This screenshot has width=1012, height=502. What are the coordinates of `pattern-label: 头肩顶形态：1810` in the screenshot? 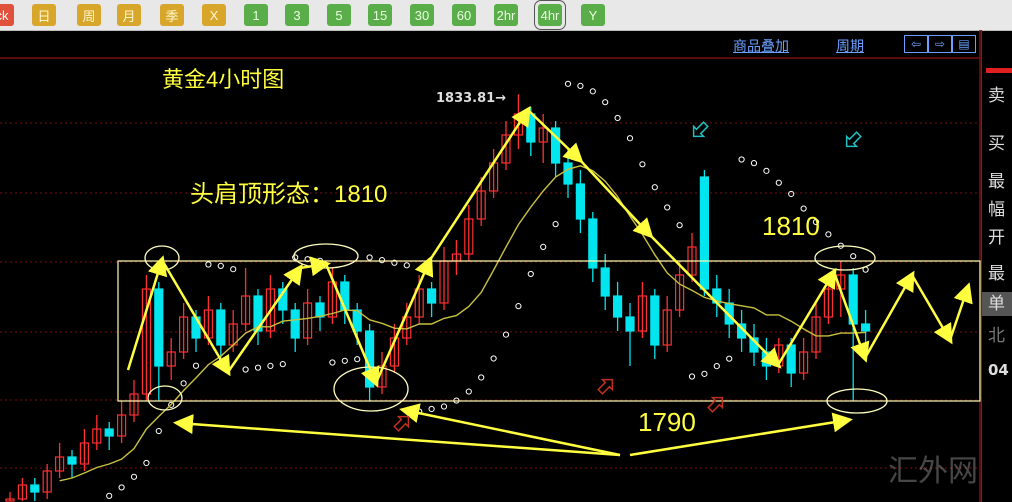 It's located at (289, 194).